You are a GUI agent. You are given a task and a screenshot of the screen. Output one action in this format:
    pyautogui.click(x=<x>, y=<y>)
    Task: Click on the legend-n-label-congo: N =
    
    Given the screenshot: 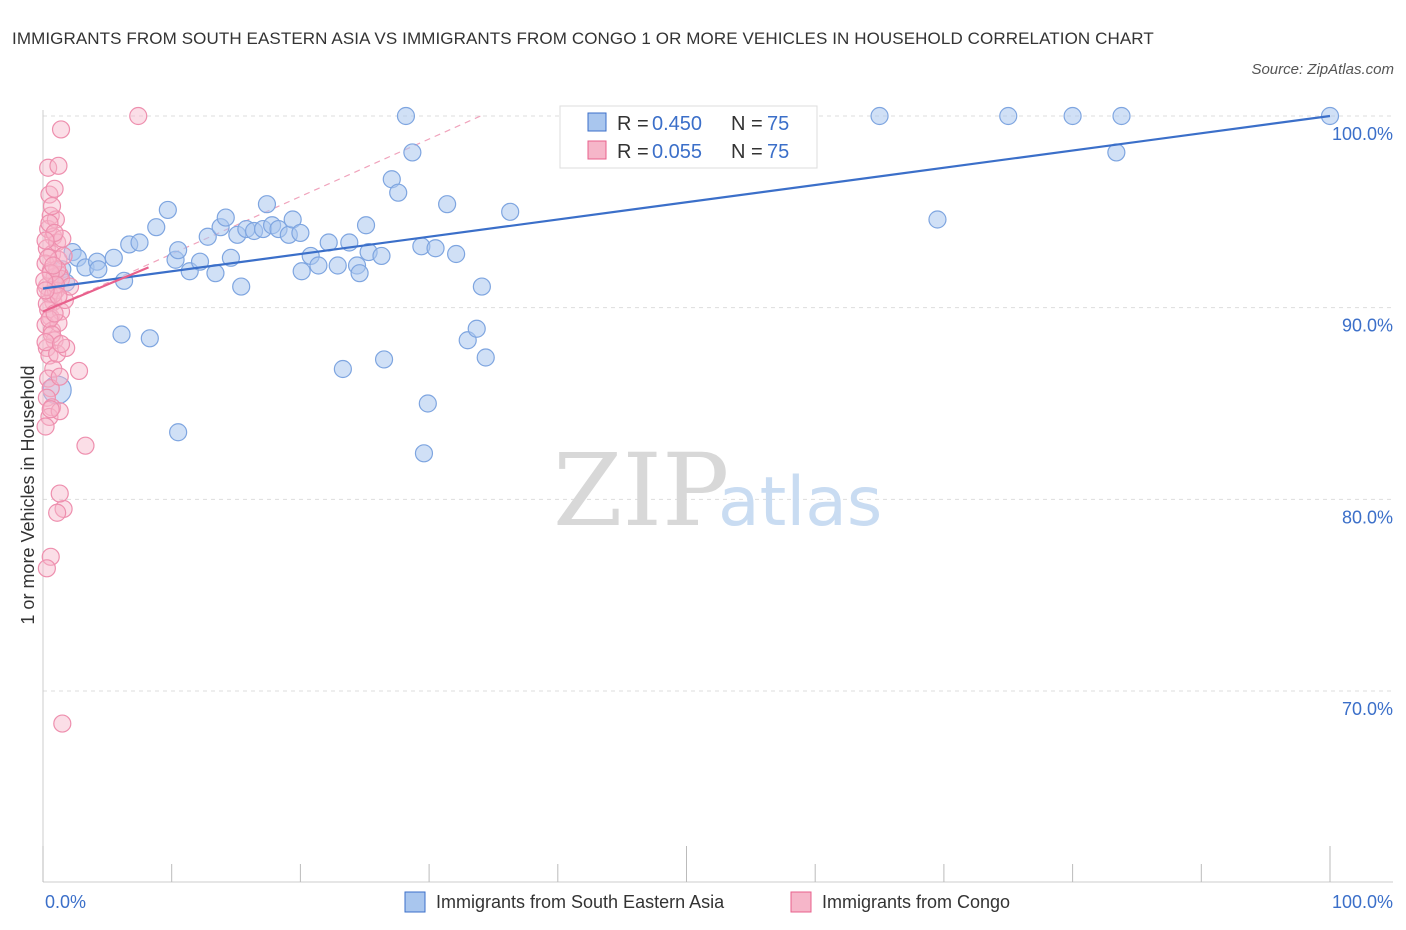 What is the action you would take?
    pyautogui.click(x=747, y=152)
    